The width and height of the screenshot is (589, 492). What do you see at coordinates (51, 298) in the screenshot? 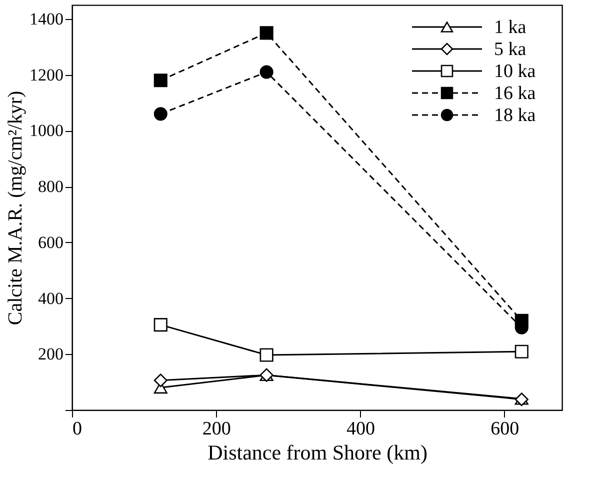
I see `y-tick-label: 400` at bounding box center [51, 298].